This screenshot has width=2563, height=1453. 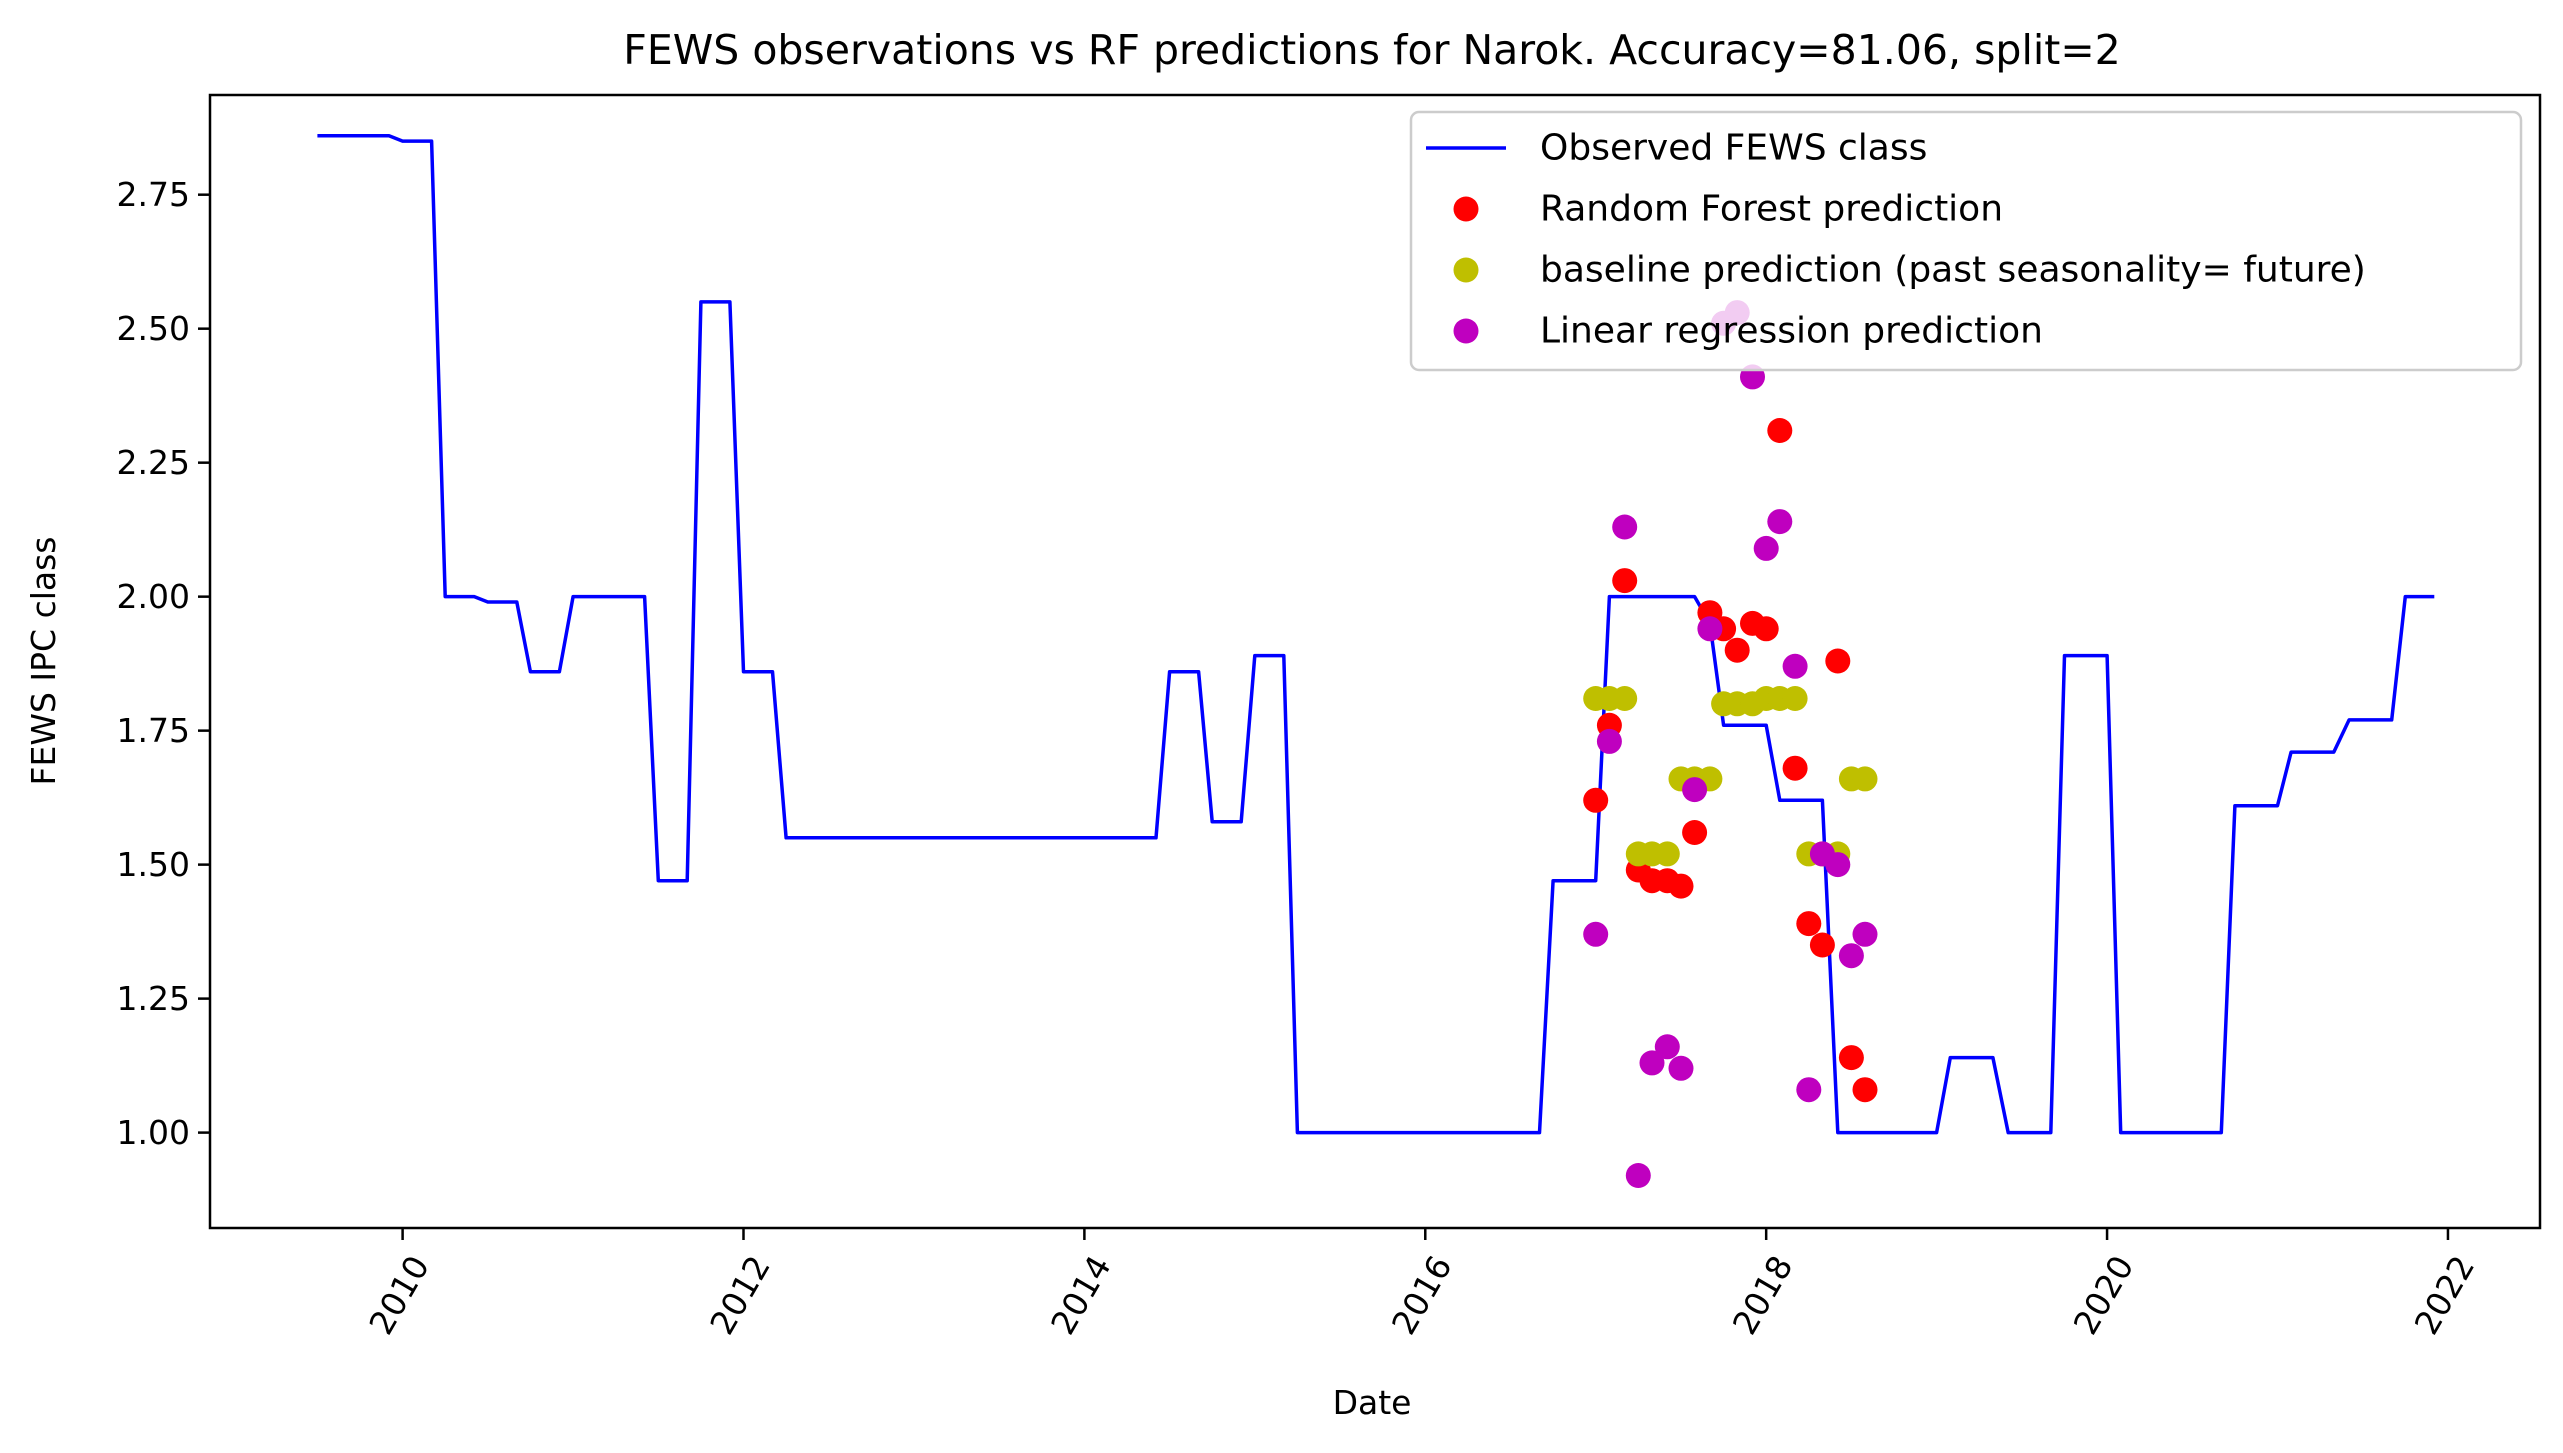 What do you see at coordinates (153, 194) in the screenshot?
I see `y-tick-label: 2.75` at bounding box center [153, 194].